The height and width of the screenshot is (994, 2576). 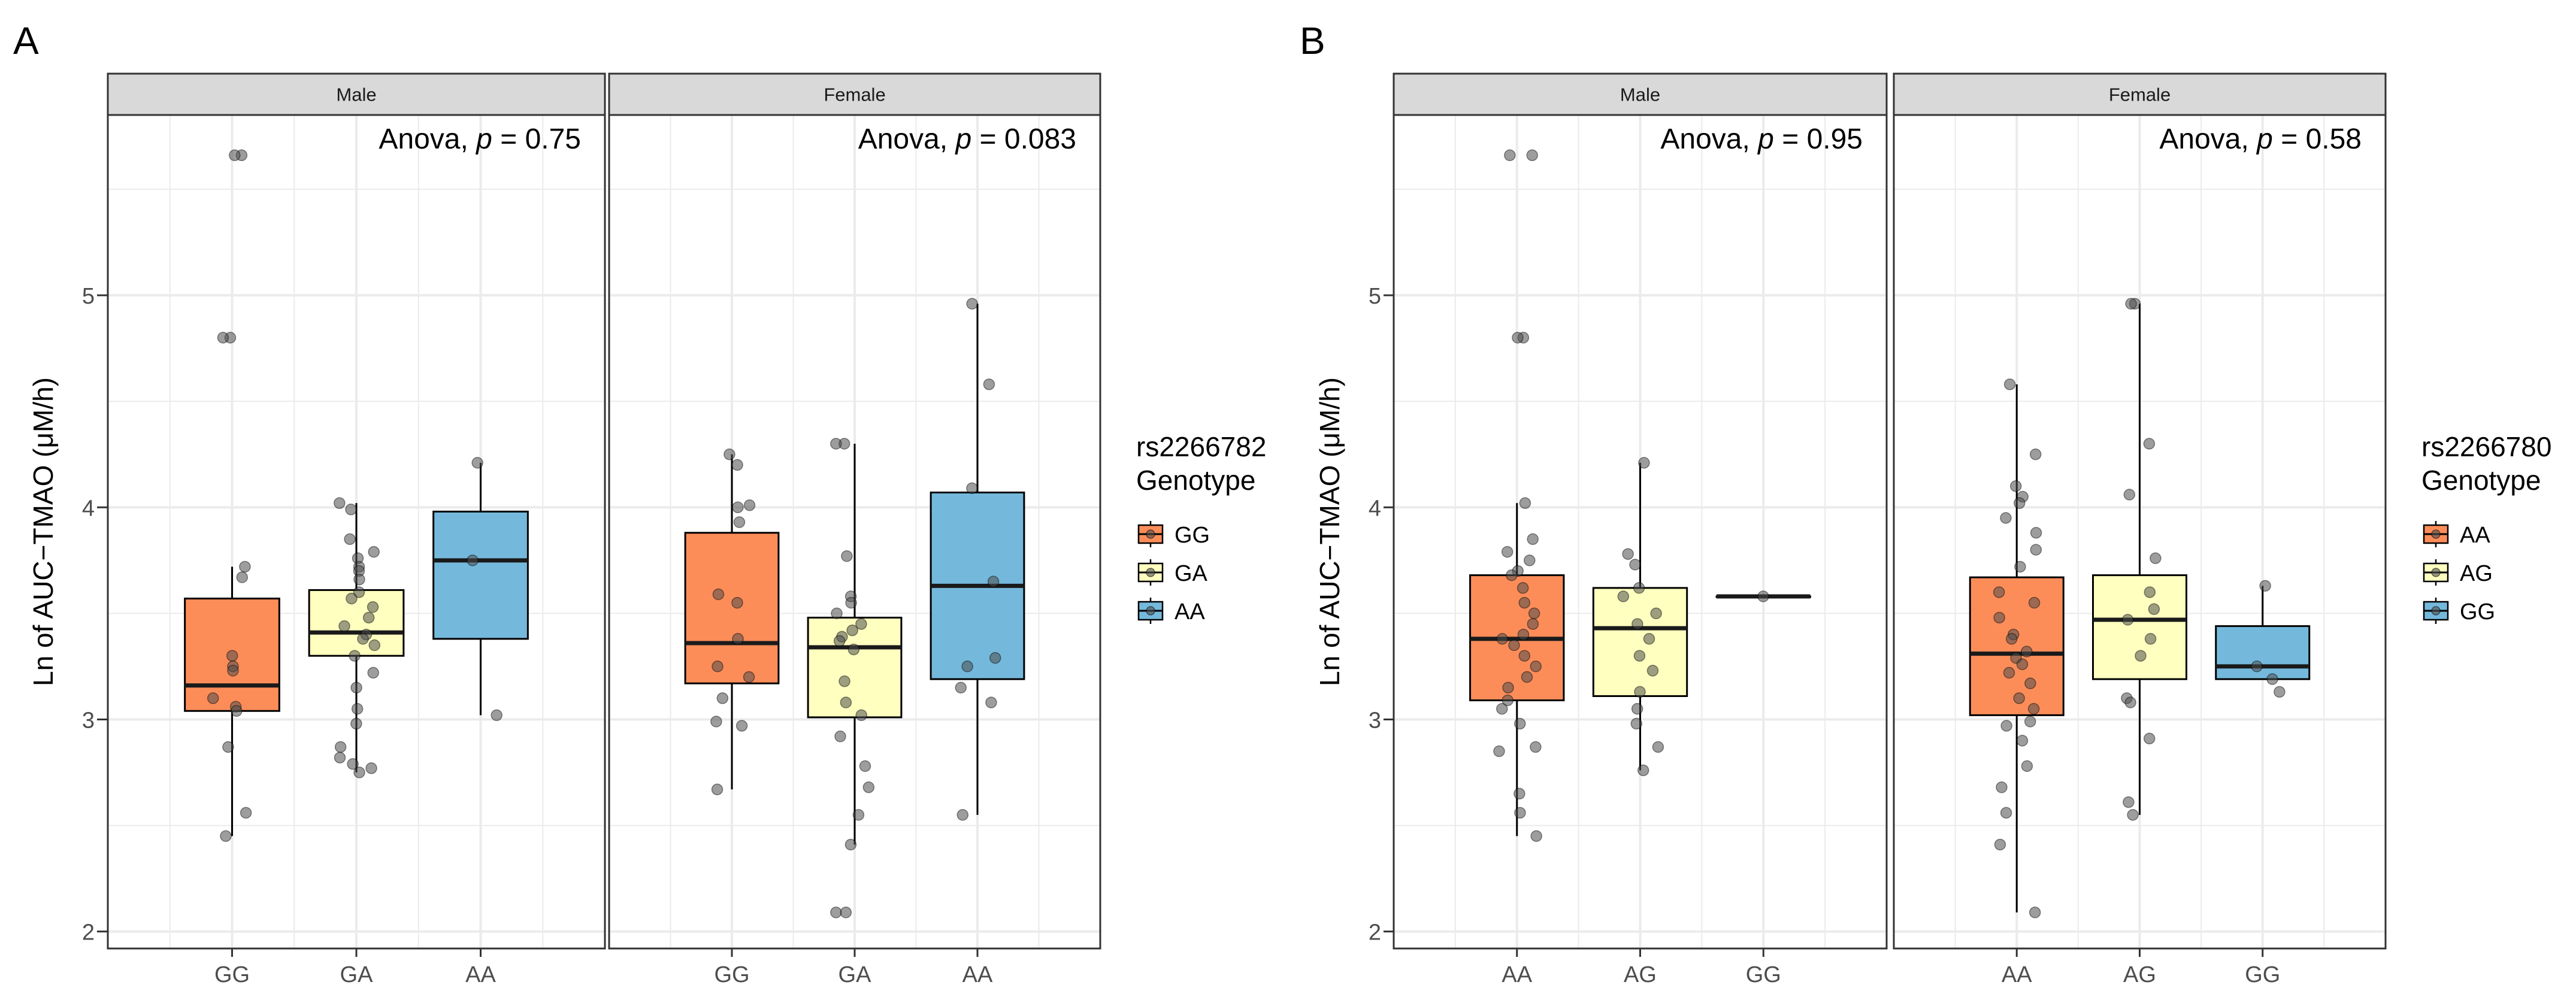 I want to click on y-tick-label: 3, so click(x=1375, y=720).